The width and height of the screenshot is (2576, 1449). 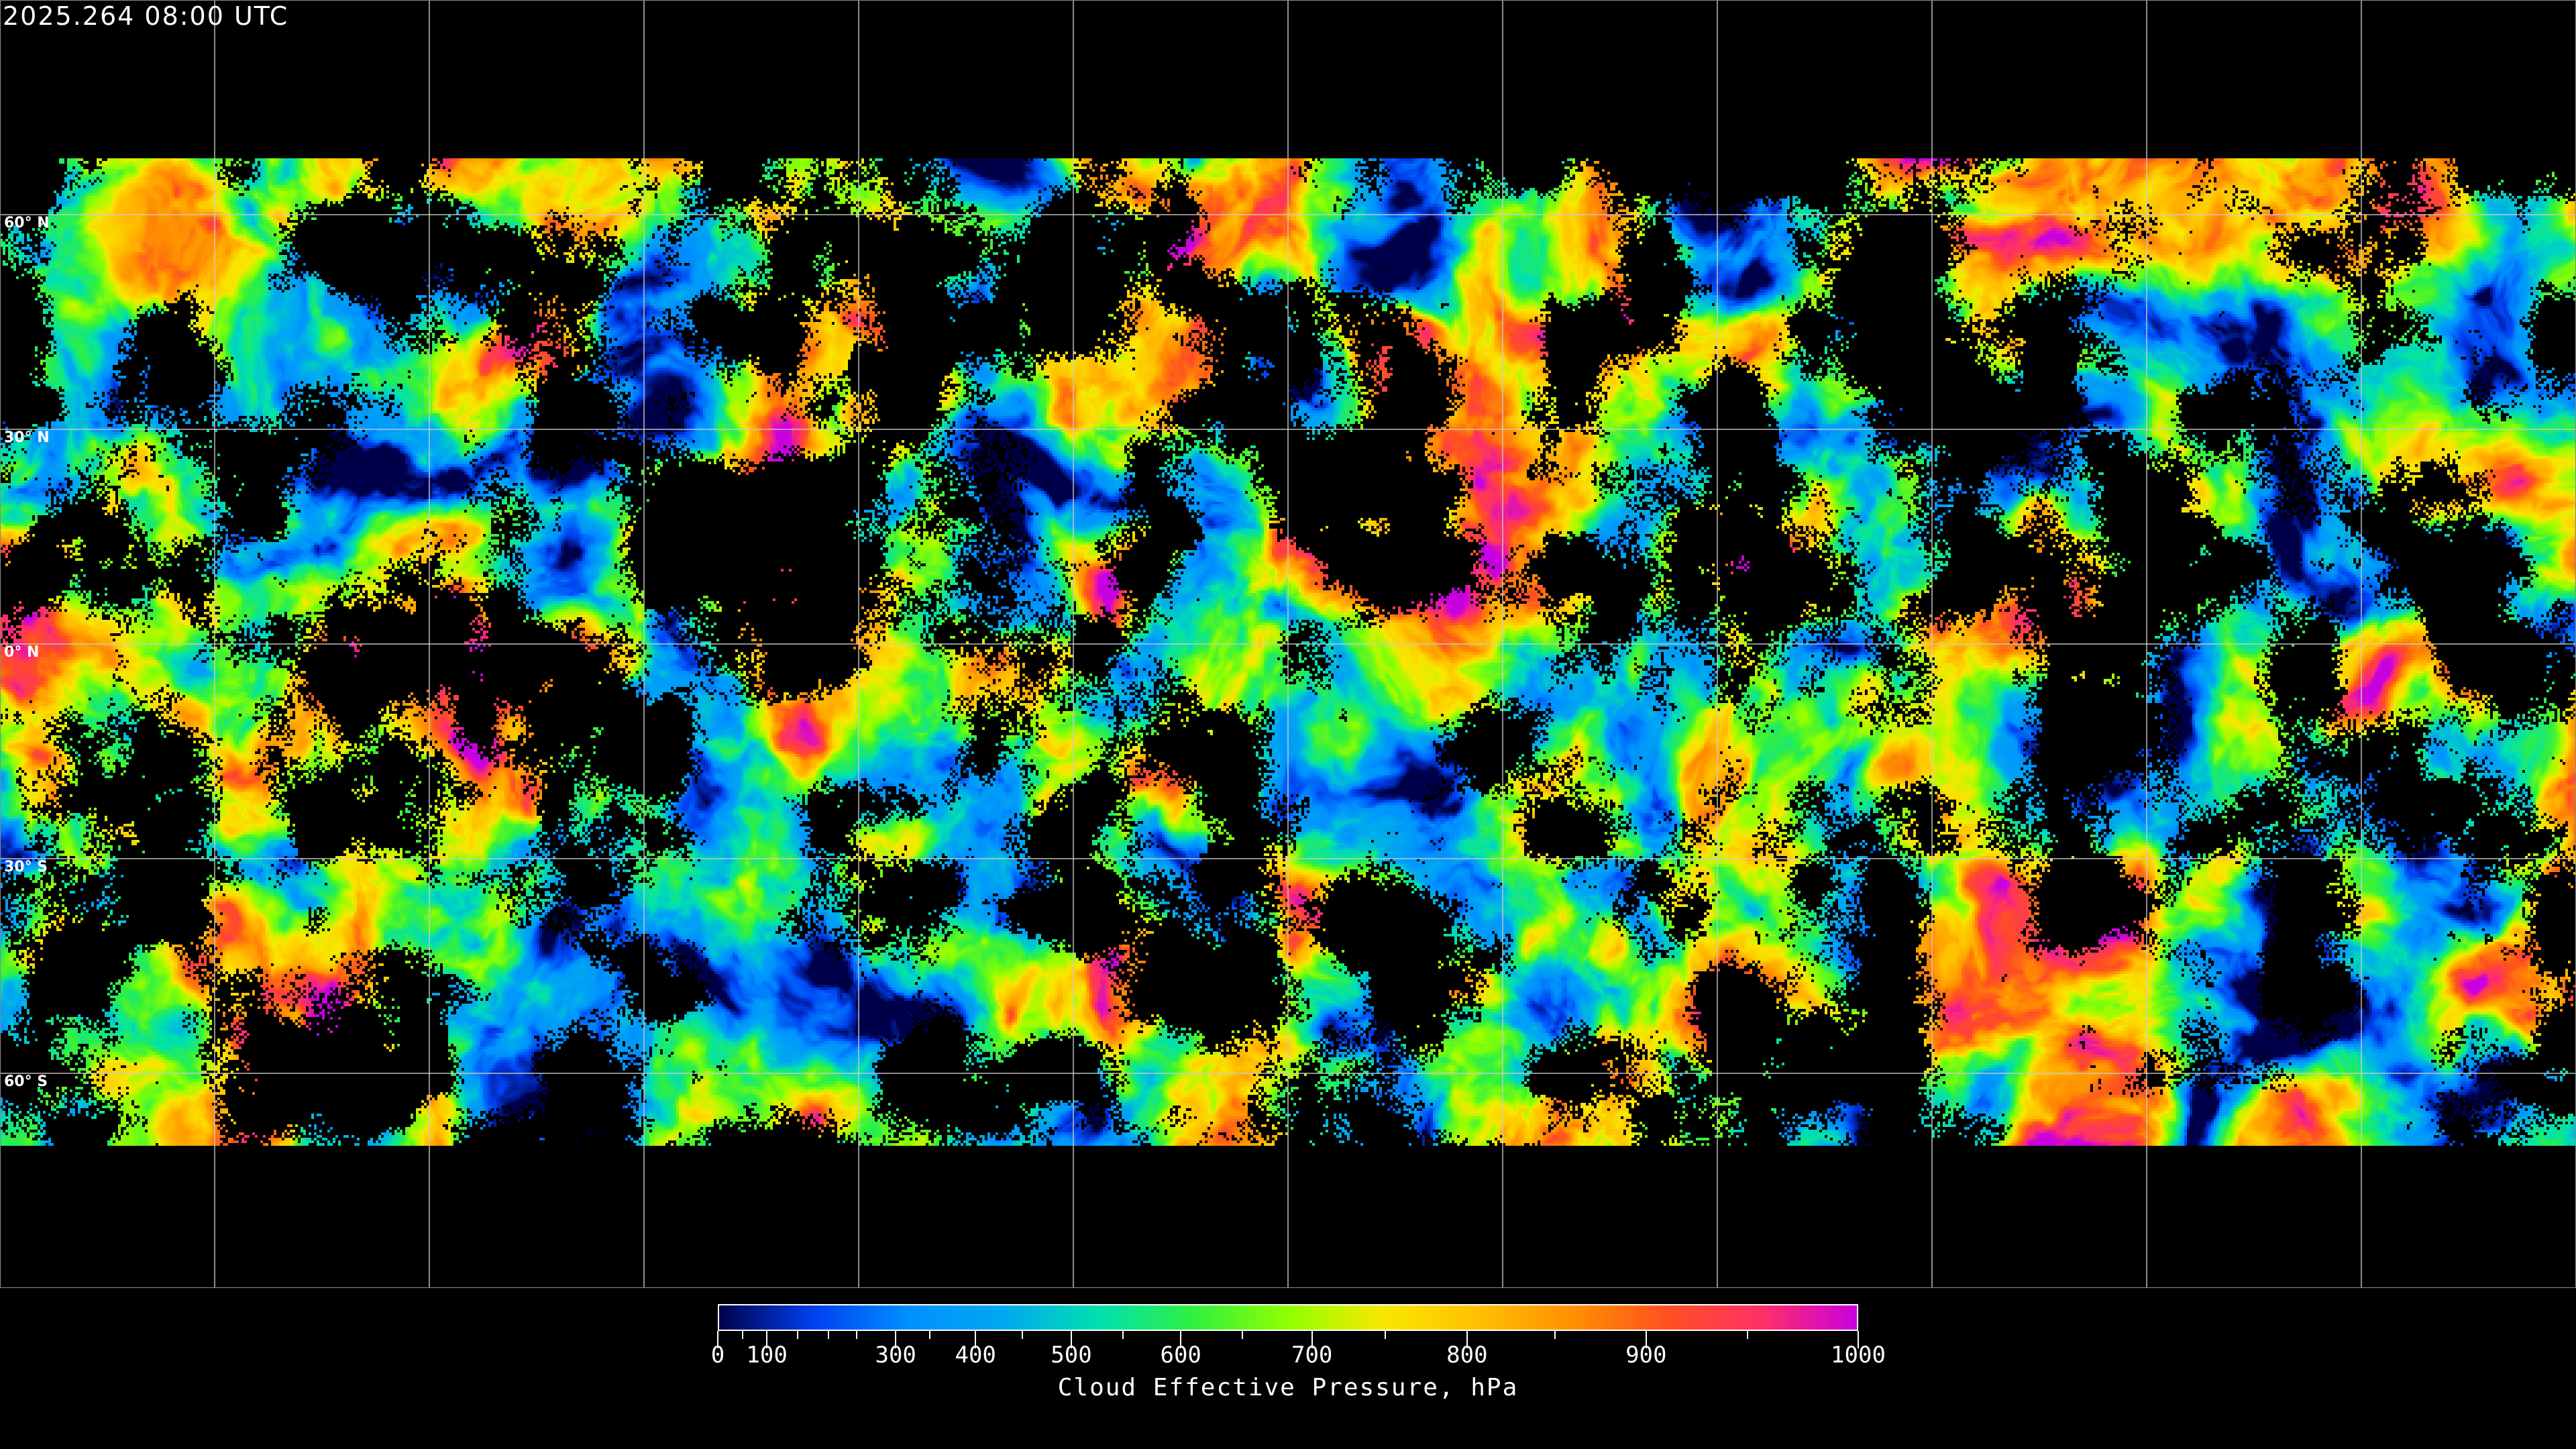 I want to click on timestamp-title: 2025.264 08:00 UTC, so click(x=146, y=16).